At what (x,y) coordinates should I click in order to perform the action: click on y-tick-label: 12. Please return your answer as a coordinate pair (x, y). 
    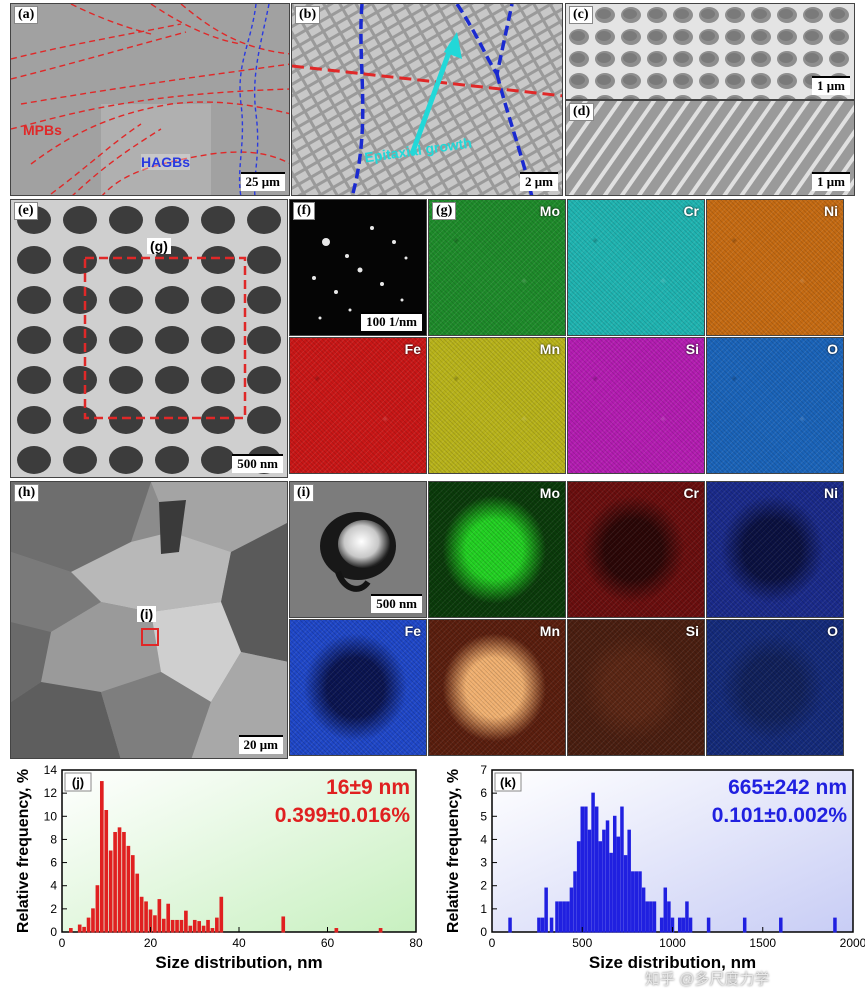
    Looking at the image, I should click on (51, 793).